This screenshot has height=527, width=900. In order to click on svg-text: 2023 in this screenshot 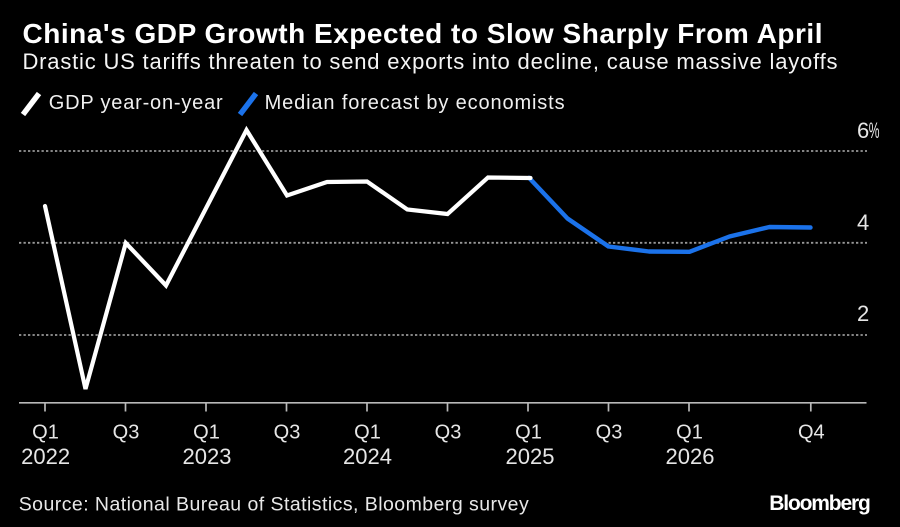, I will do `click(207, 456)`.